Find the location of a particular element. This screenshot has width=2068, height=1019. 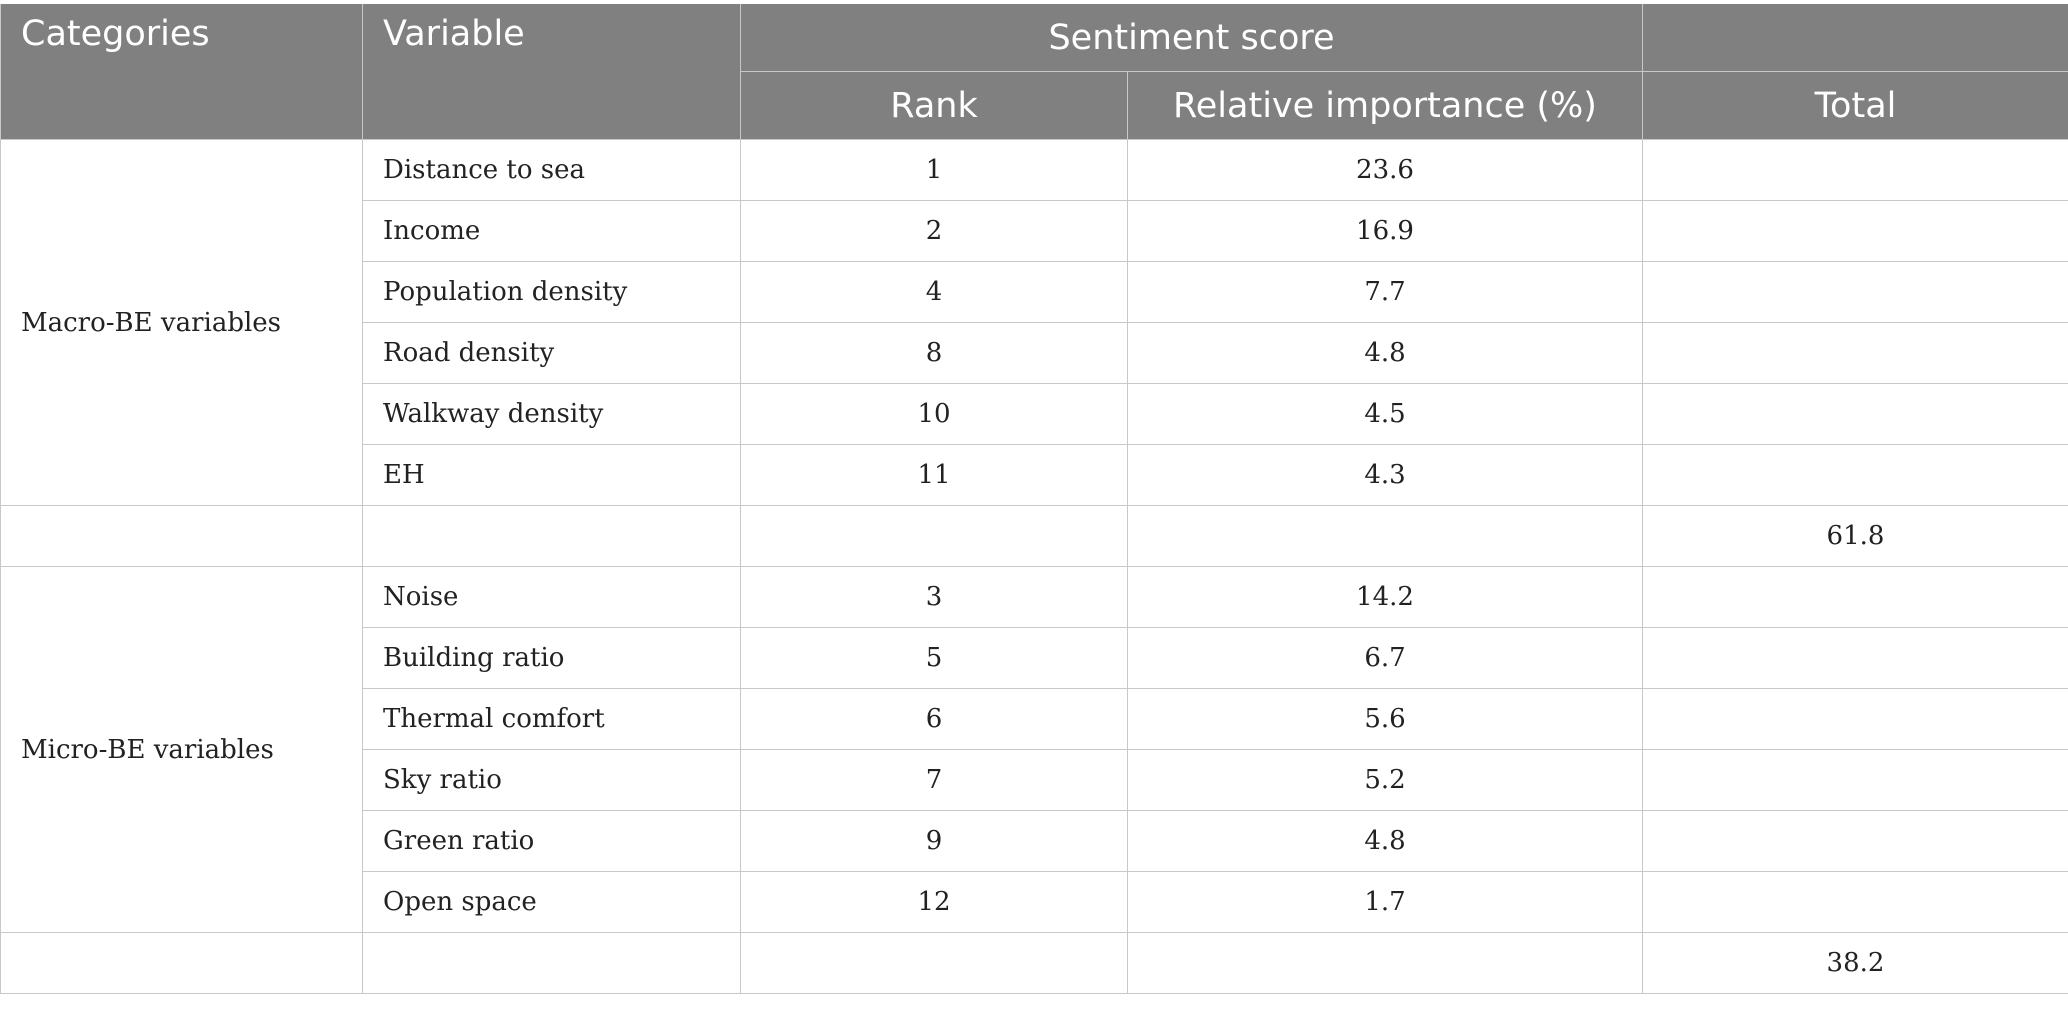

variable-cell: Income is located at coordinates (551, 231).